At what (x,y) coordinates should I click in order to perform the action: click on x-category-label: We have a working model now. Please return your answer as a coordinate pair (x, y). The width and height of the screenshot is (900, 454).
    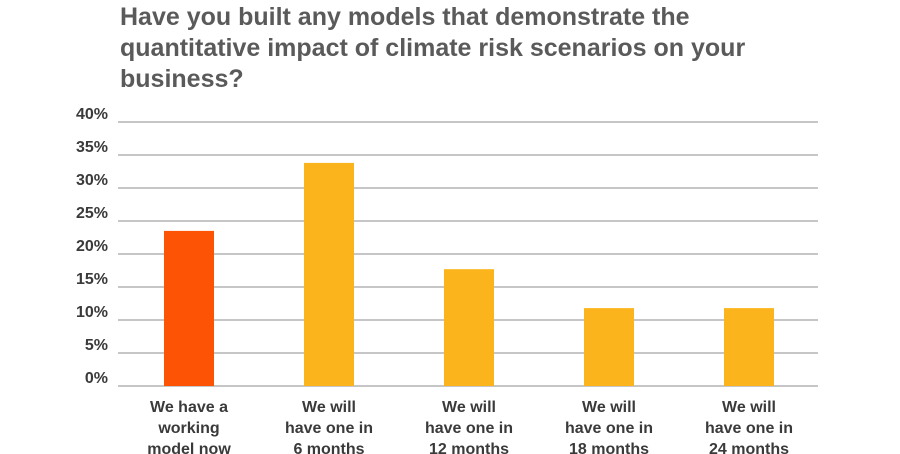
    Looking at the image, I should click on (189, 426).